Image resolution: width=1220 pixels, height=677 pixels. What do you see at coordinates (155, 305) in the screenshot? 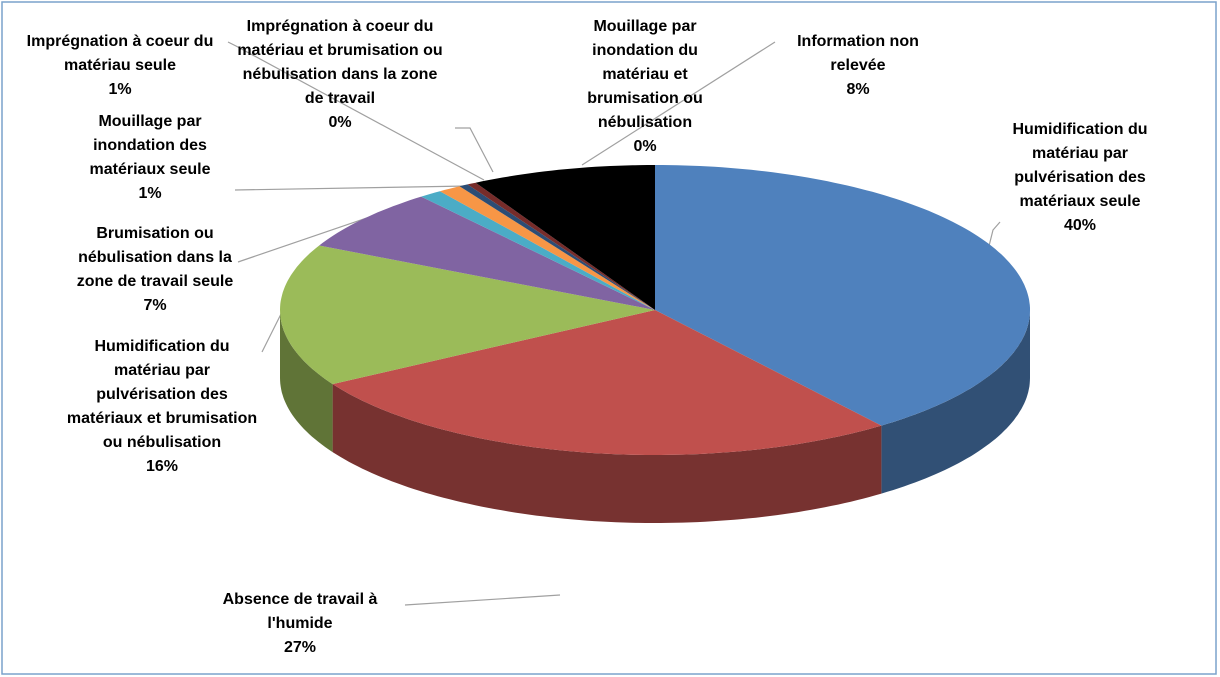
I see `value-label: 7%` at bounding box center [155, 305].